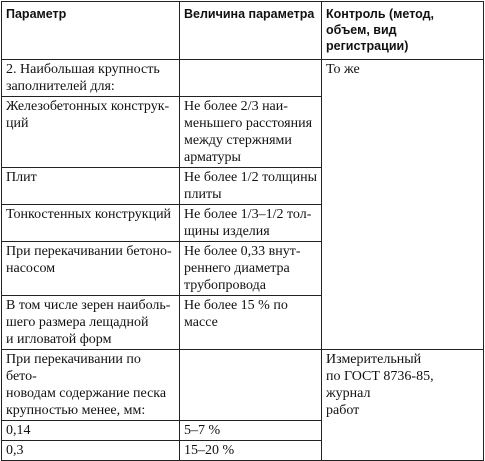  What do you see at coordinates (250, 430) in the screenshot?
I see `cell-value: 5–7 %` at bounding box center [250, 430].